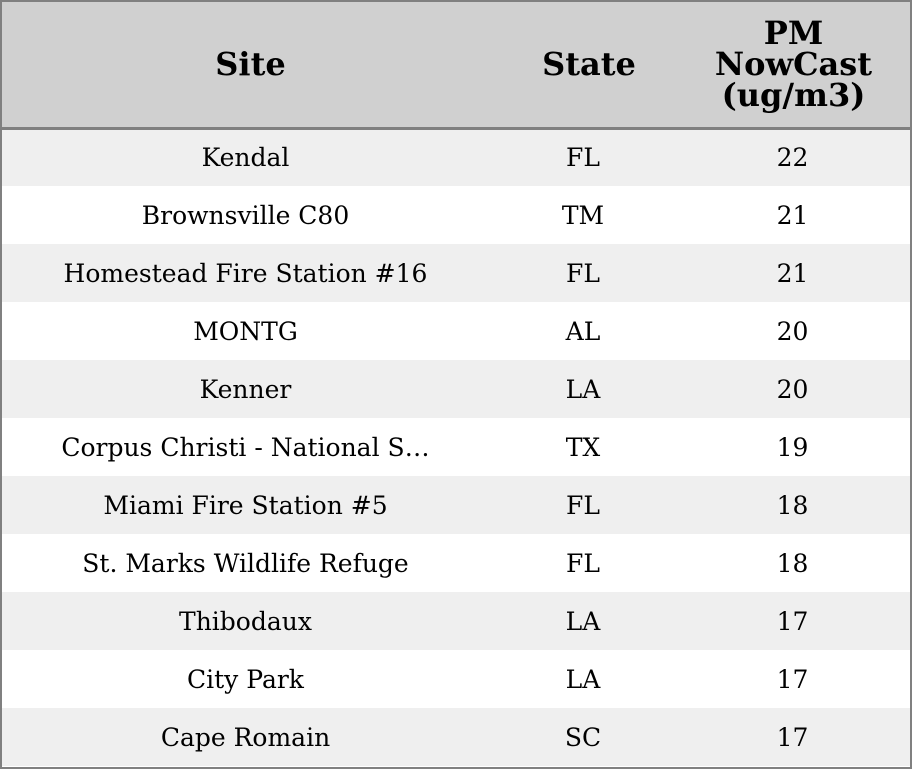  I want to click on cell-site: Cape Romain, so click(245, 737).